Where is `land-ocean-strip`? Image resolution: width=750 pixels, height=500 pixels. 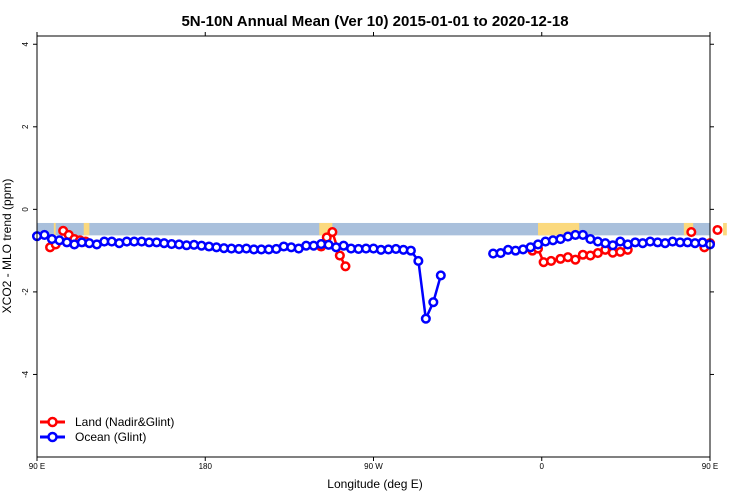 land-ocean-strip is located at coordinates (382, 229).